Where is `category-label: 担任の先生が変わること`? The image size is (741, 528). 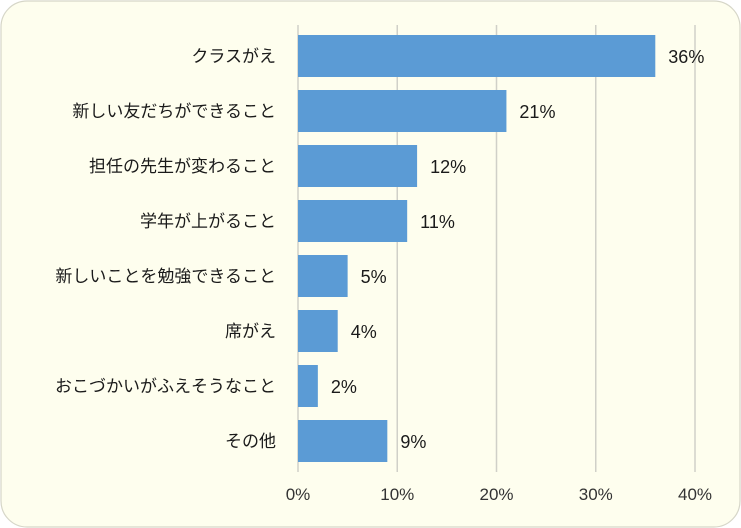 category-label: 担任の先生が変わること is located at coordinates (182, 167).